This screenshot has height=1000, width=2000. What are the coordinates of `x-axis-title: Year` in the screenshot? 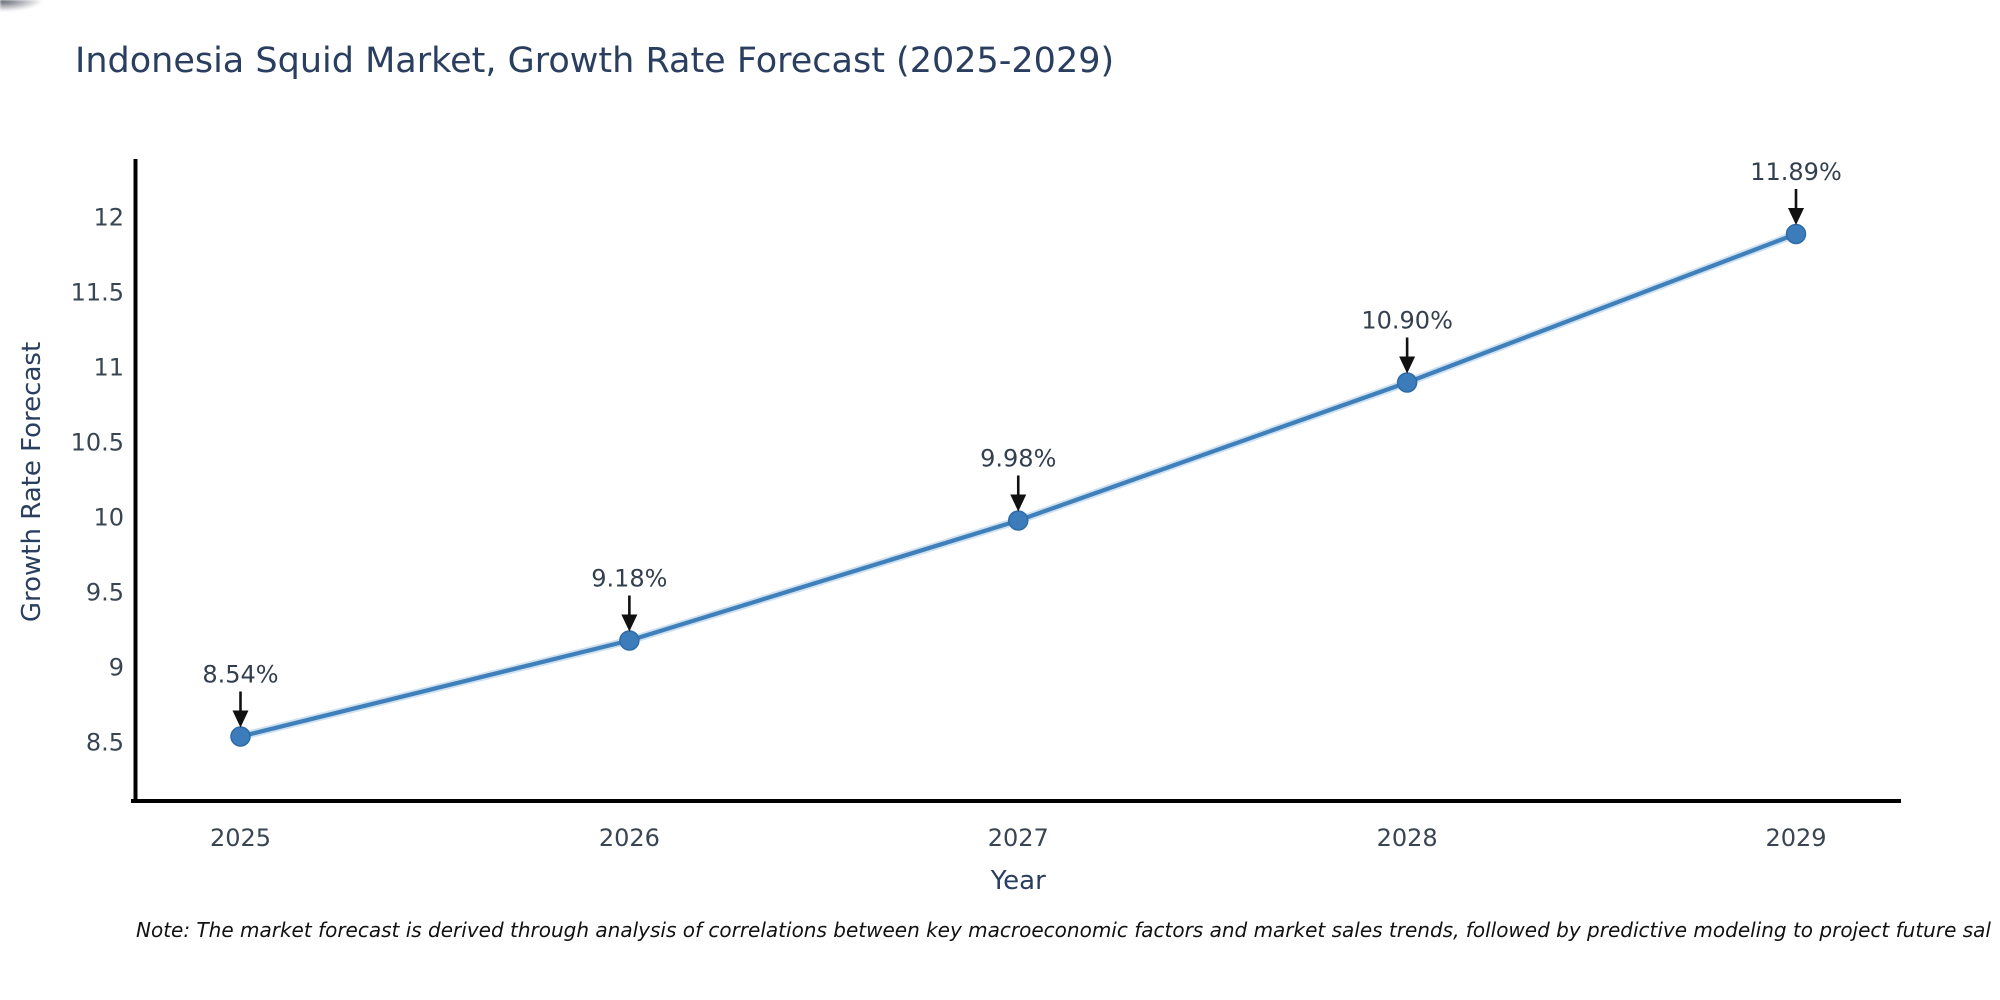 It's located at (1018, 881).